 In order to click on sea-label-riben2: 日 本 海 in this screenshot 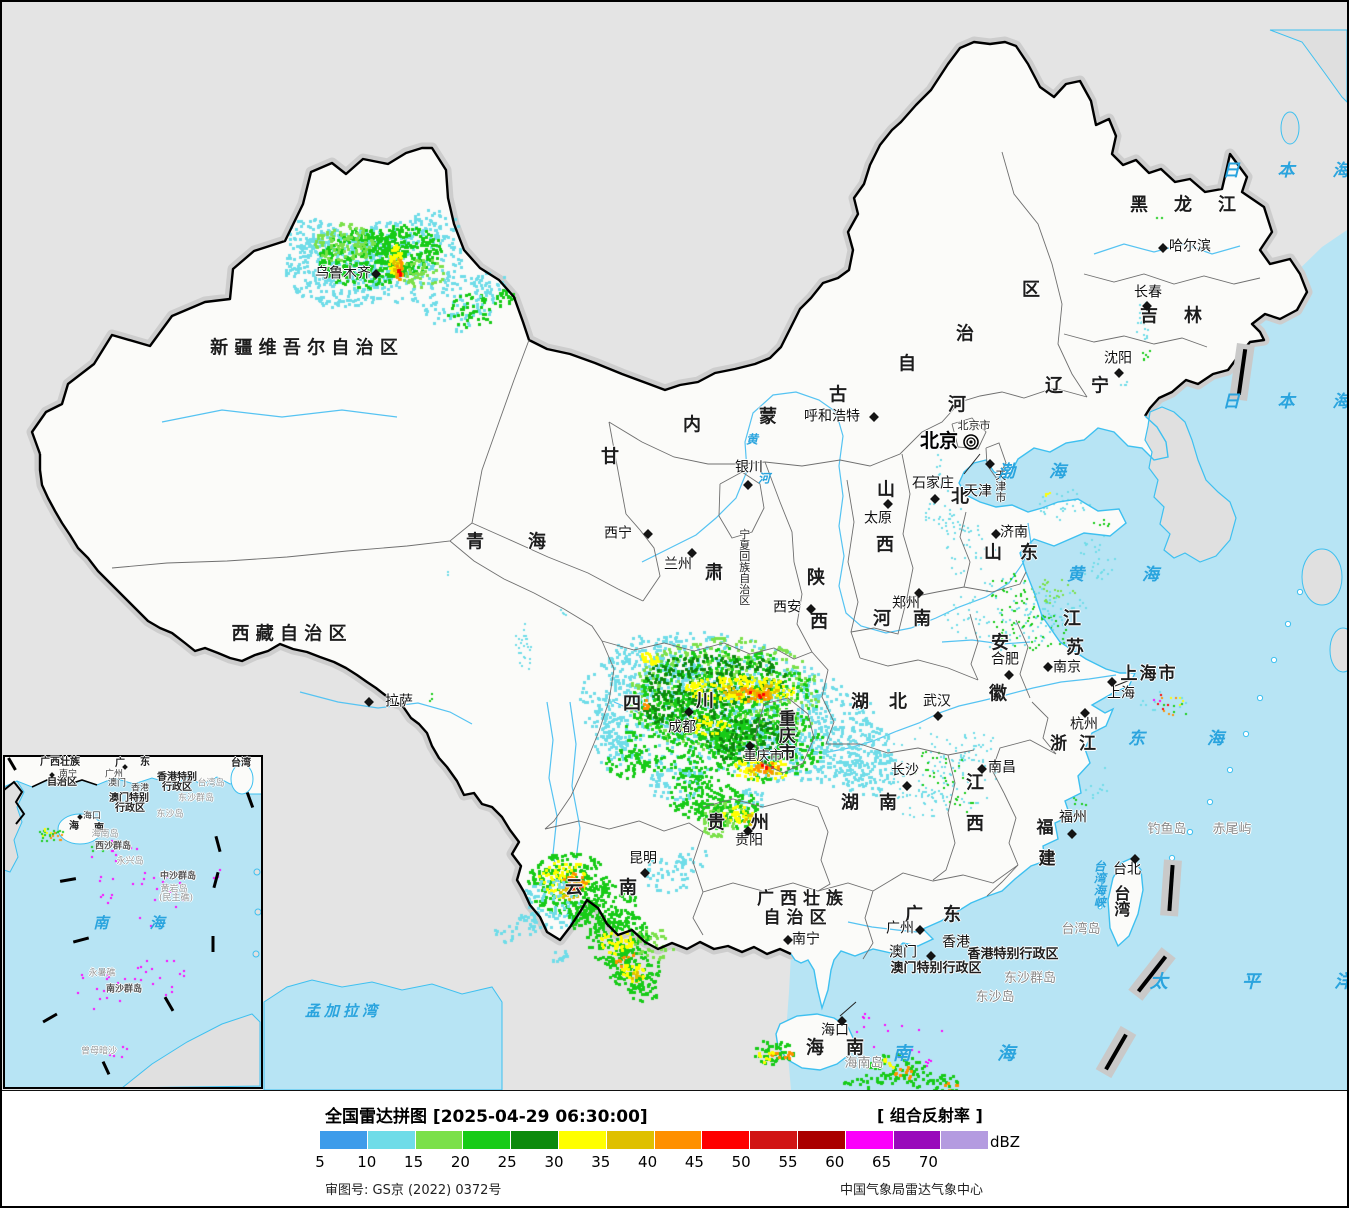, I will do `click(1284, 402)`.